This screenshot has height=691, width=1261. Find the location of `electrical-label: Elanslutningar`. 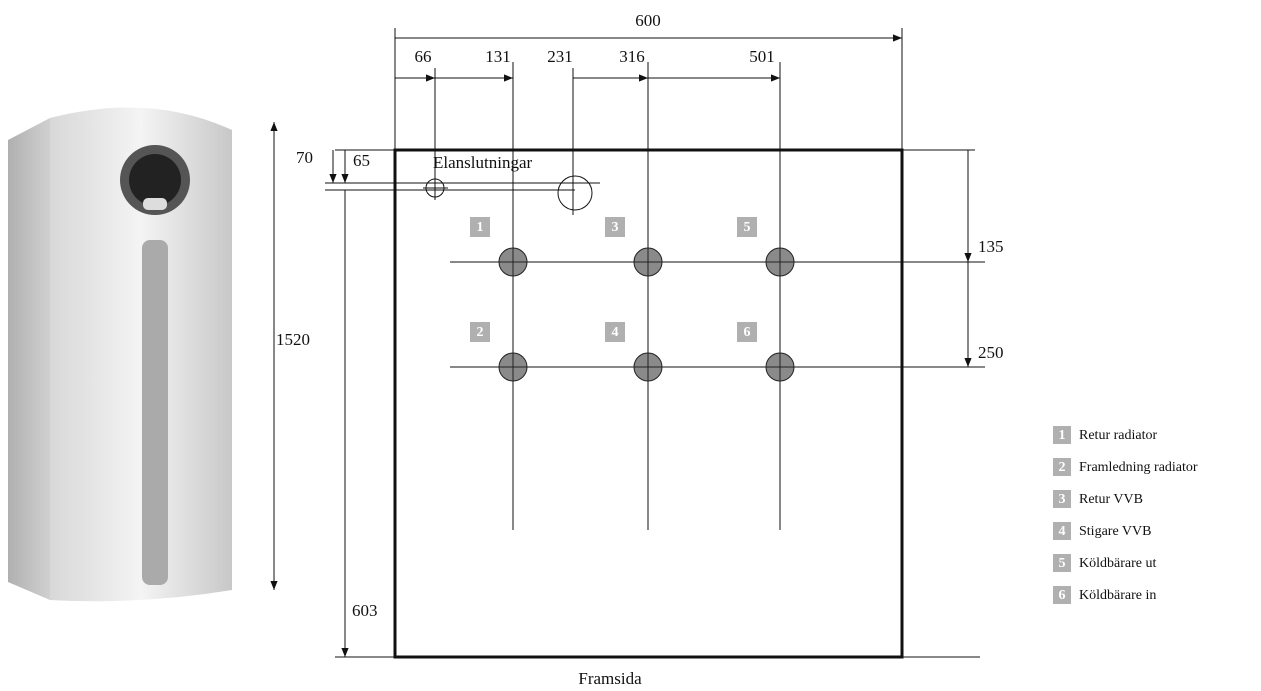

electrical-label: Elanslutningar is located at coordinates (482, 162).